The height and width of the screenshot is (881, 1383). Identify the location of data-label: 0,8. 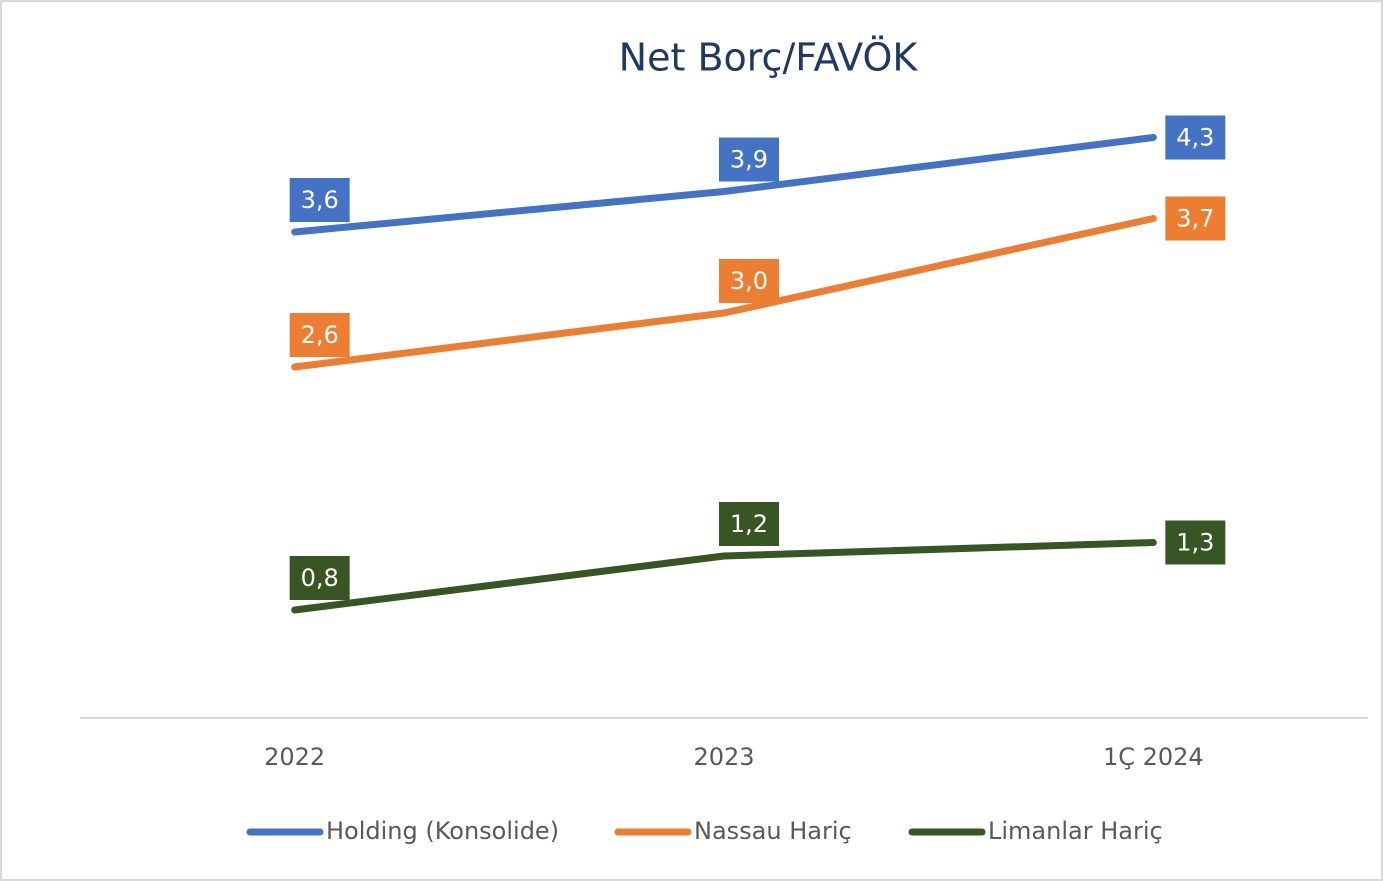
(320, 578).